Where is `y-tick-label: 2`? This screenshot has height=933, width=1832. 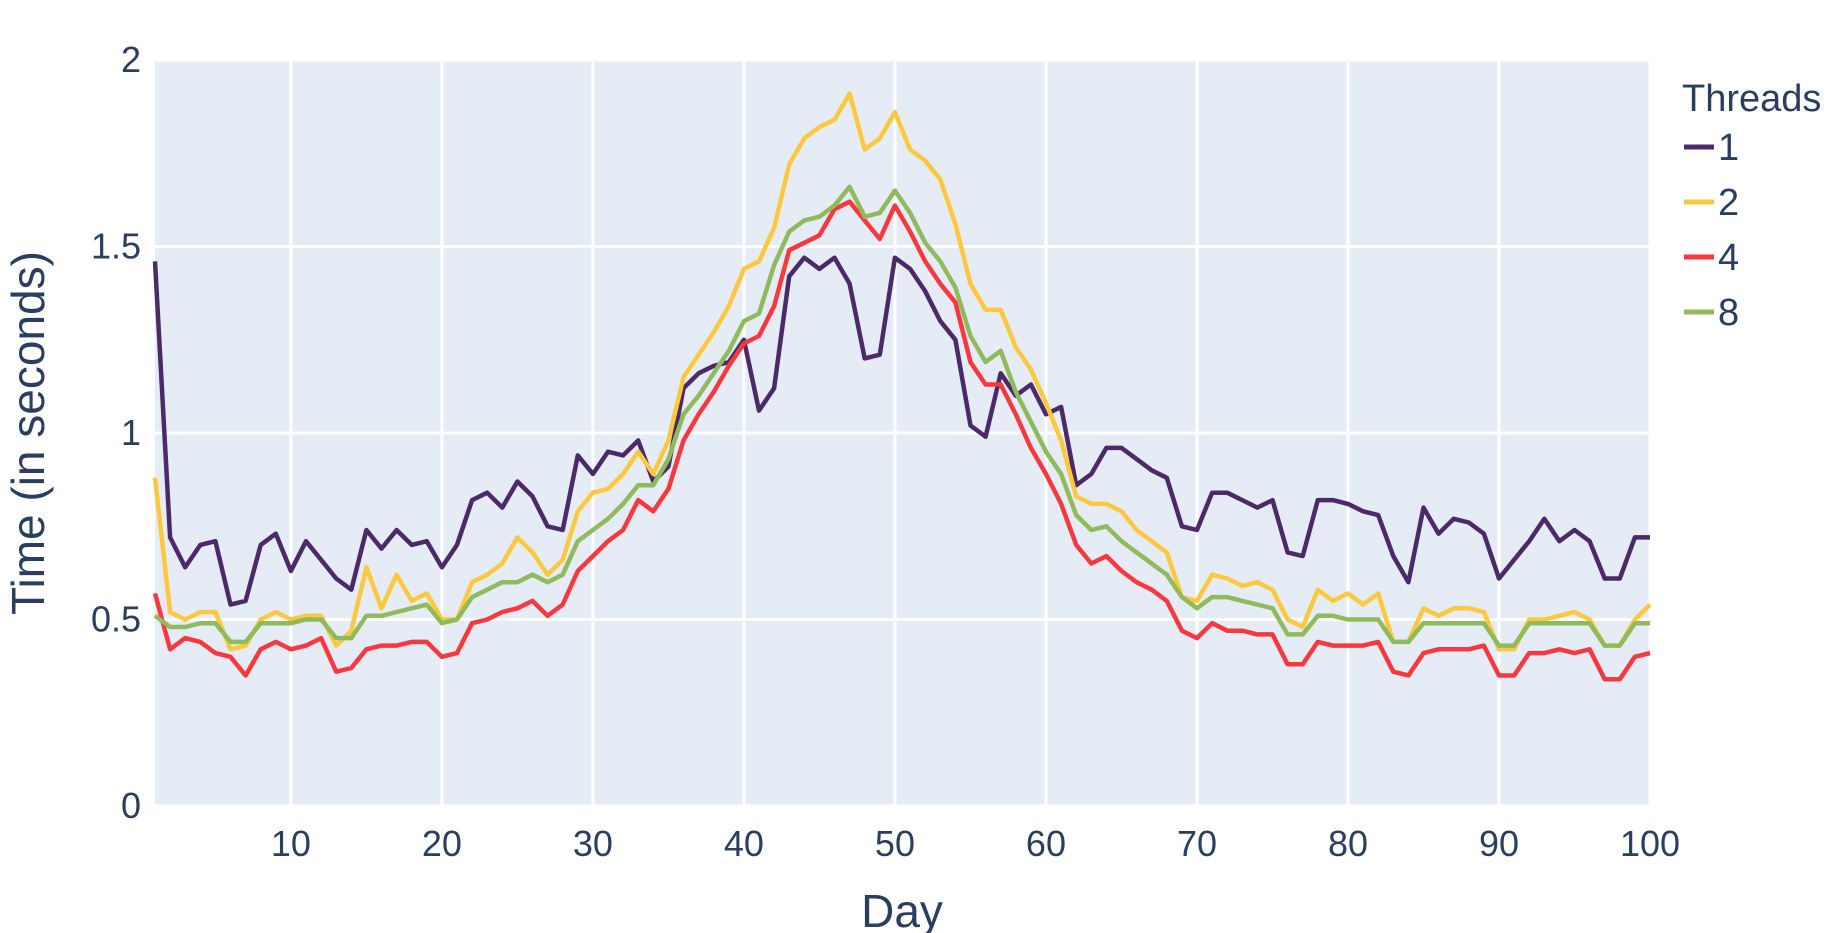 y-tick-label: 2 is located at coordinates (131, 59).